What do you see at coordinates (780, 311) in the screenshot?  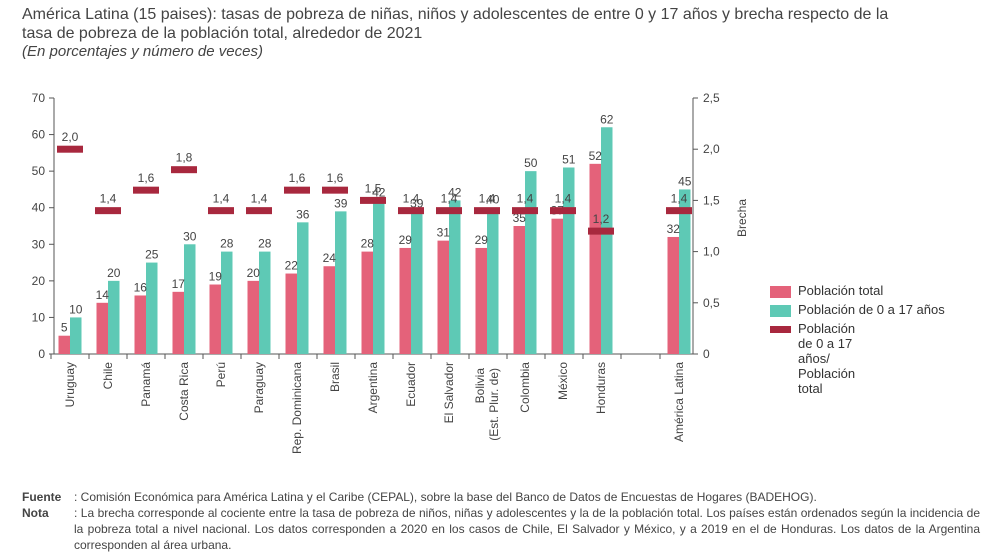 I see `legend-swatch-children` at bounding box center [780, 311].